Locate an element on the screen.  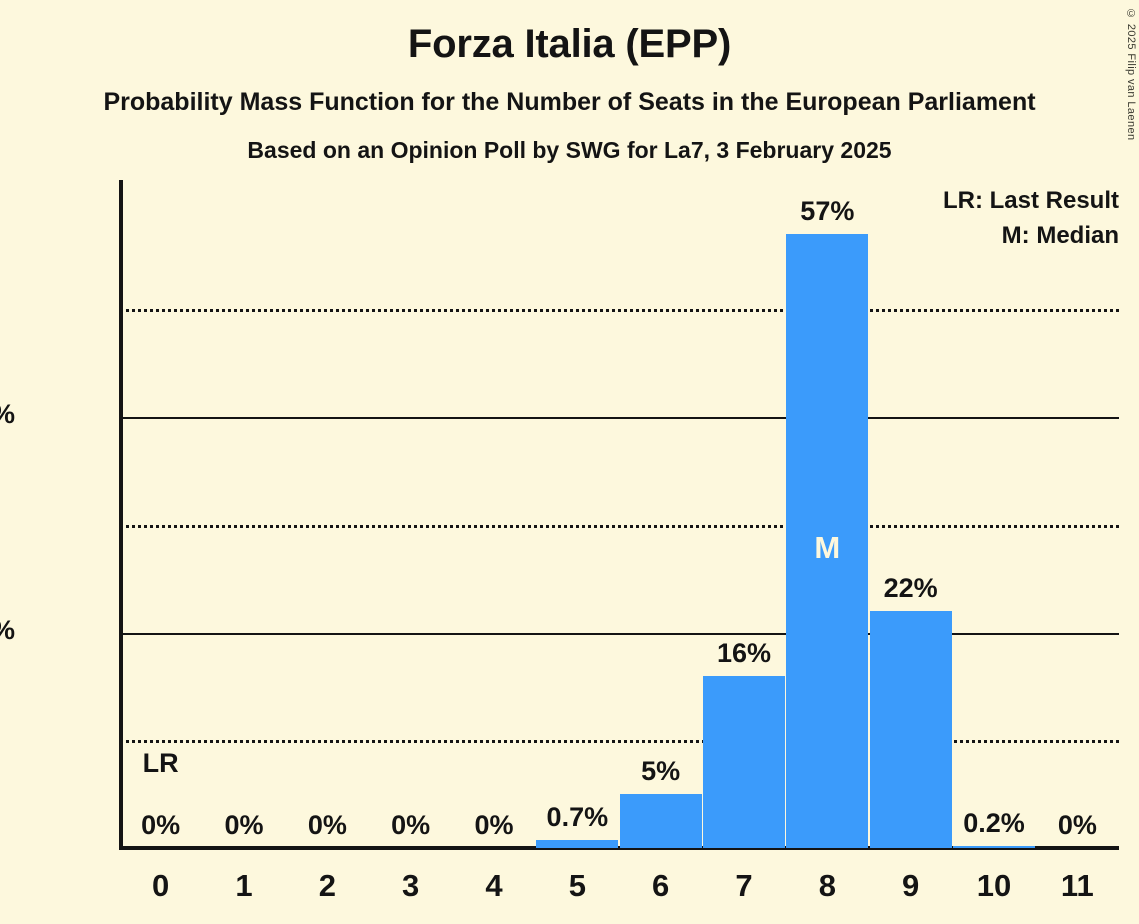
x-axis-tick-label-9: 9 is located at coordinates (911, 885).